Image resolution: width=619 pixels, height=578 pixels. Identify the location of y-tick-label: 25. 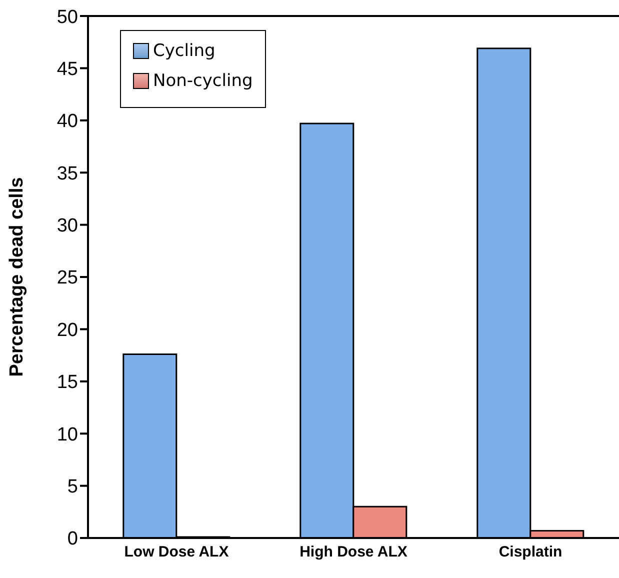
(67, 278).